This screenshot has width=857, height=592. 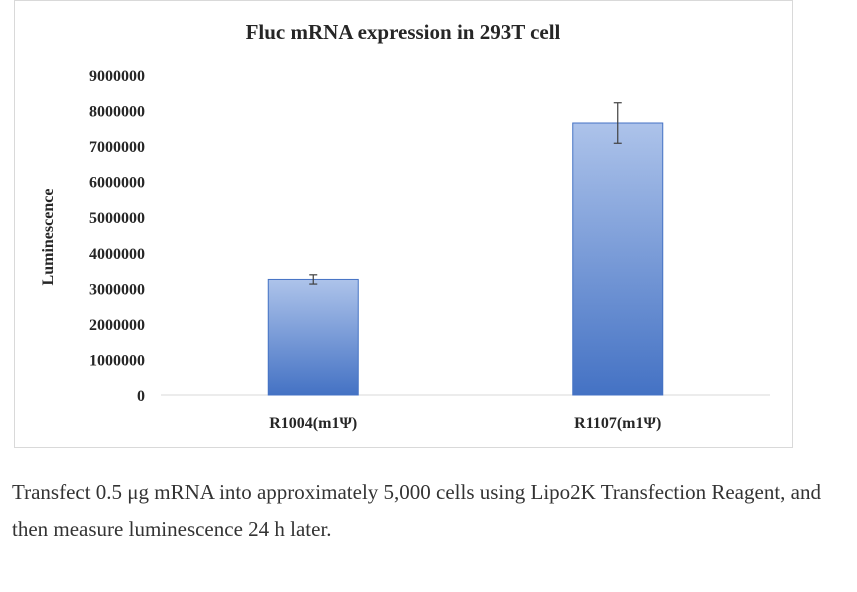 I want to click on y-tick-label: 9000000, so click(x=117, y=76).